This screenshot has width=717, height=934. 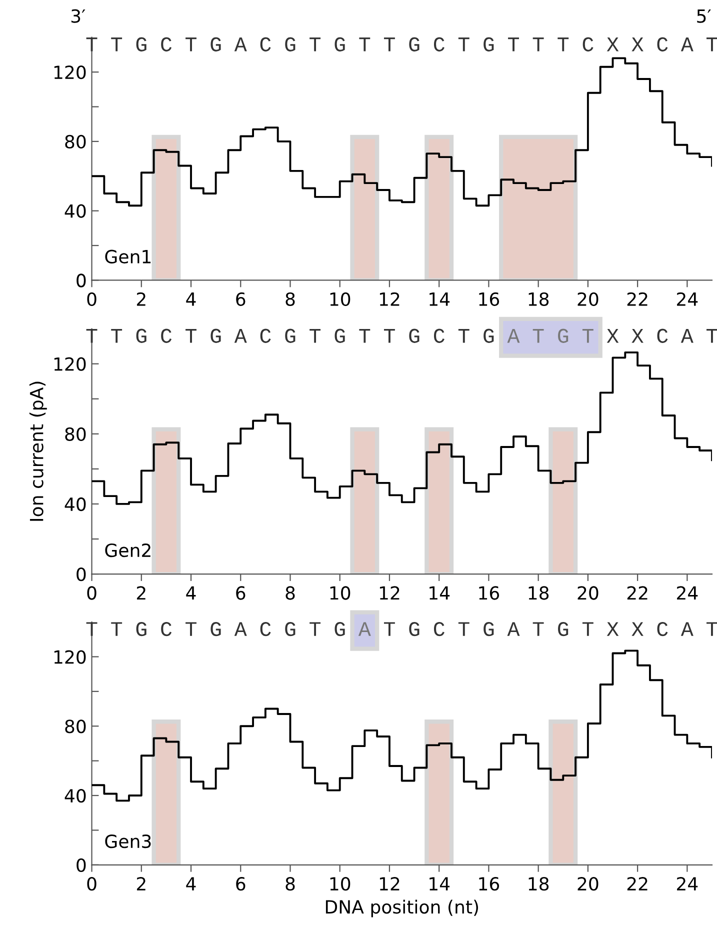 I want to click on band-label: A, so click(x=364, y=629).